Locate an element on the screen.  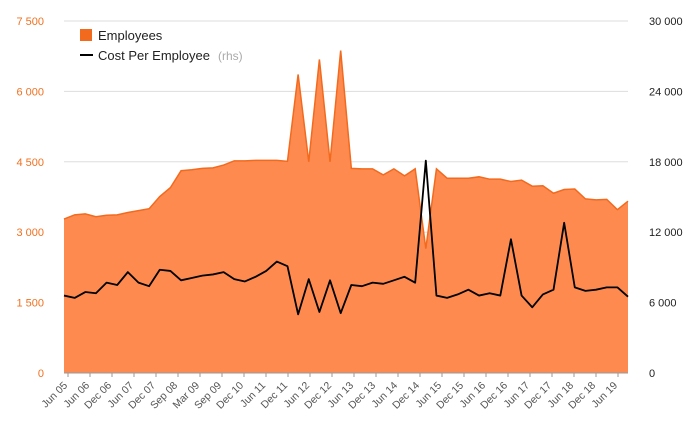
y-right-tick-label: 0 is located at coordinates (652, 374).